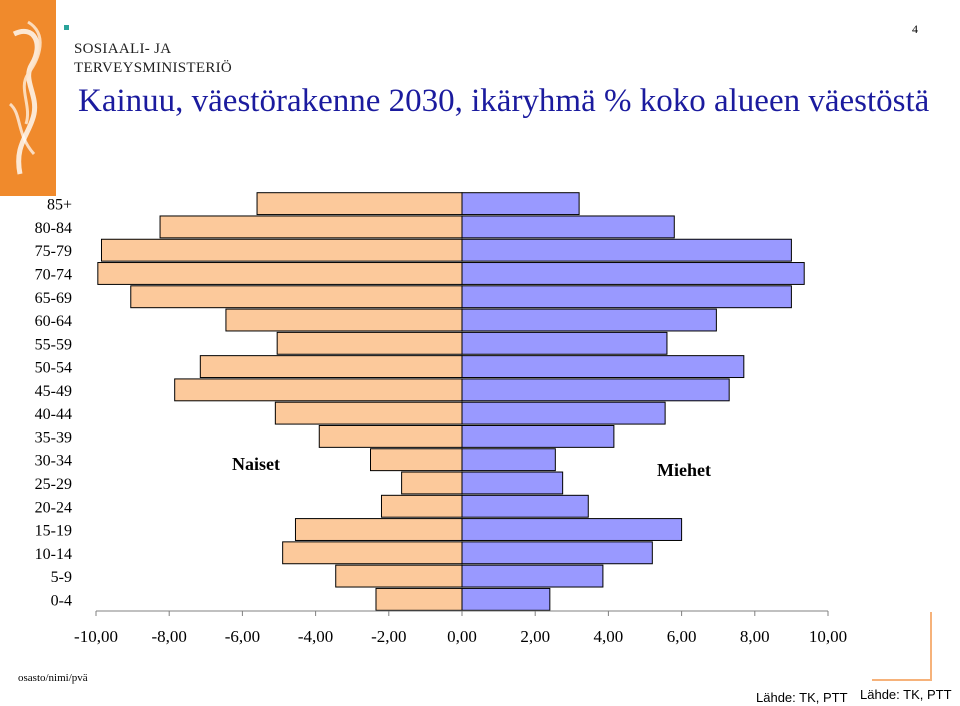  What do you see at coordinates (53, 414) in the screenshot?
I see `y-tick-label: 40-44` at bounding box center [53, 414].